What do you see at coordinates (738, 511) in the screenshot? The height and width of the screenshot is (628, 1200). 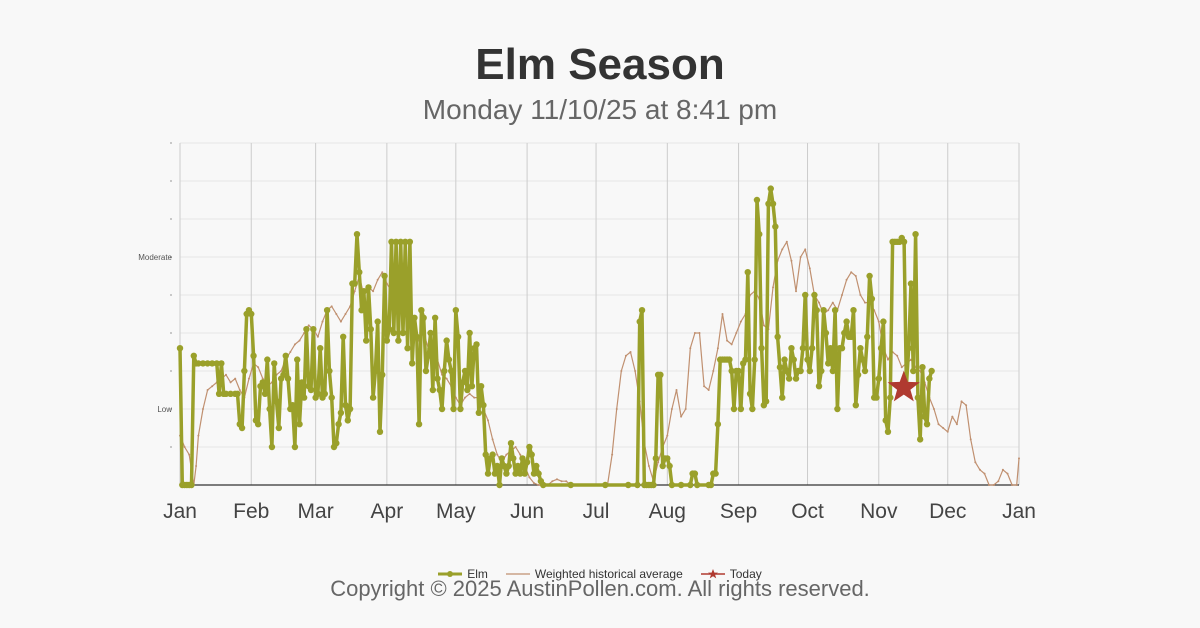 I see `x-tick-label: Sep` at bounding box center [738, 511].